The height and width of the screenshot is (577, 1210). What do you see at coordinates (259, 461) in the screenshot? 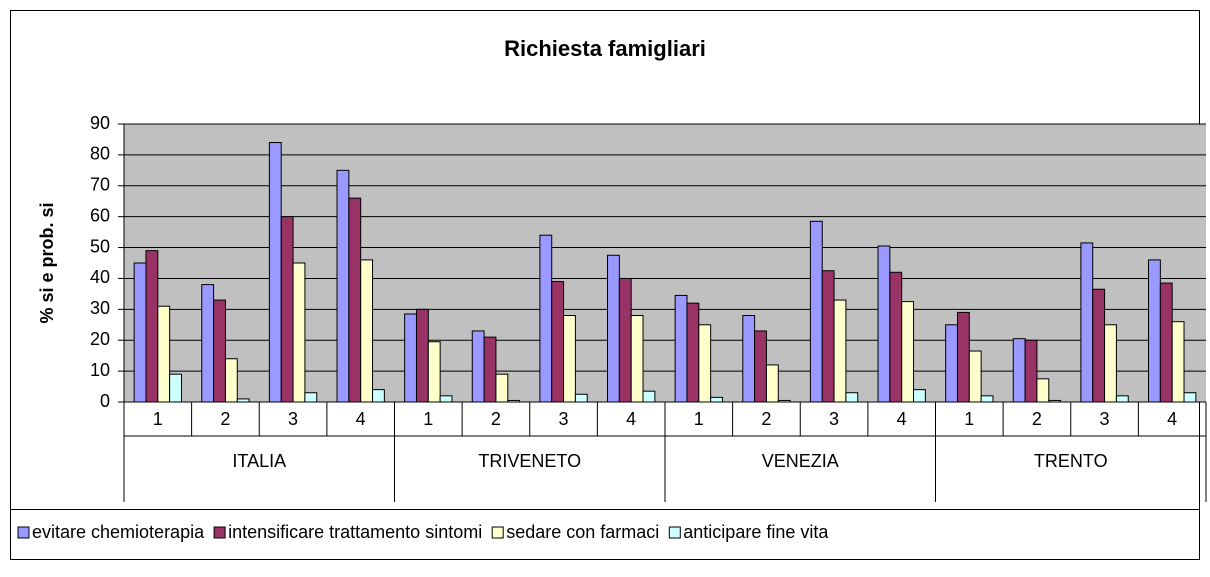
I see `group-label: ITALIA` at bounding box center [259, 461].